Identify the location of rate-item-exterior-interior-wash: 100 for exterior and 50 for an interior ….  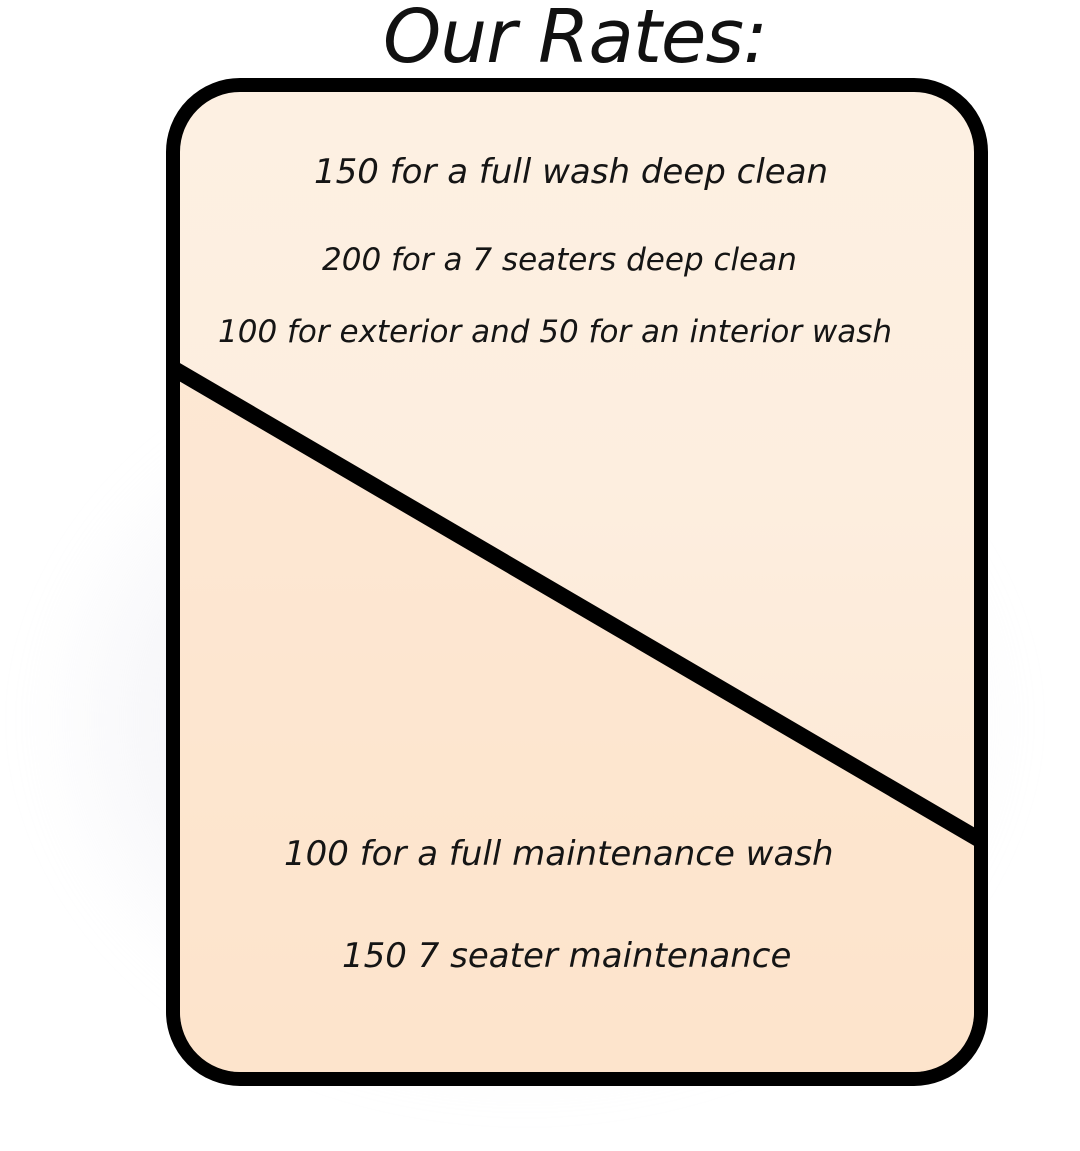
(555, 332).